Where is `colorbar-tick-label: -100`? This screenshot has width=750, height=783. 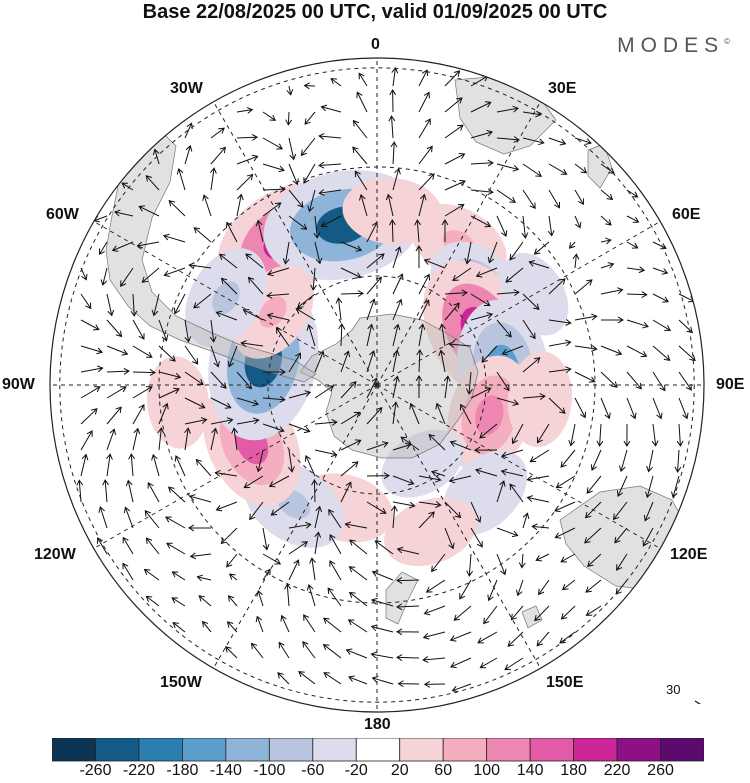
colorbar-tick-label: -100 is located at coordinates (269, 770).